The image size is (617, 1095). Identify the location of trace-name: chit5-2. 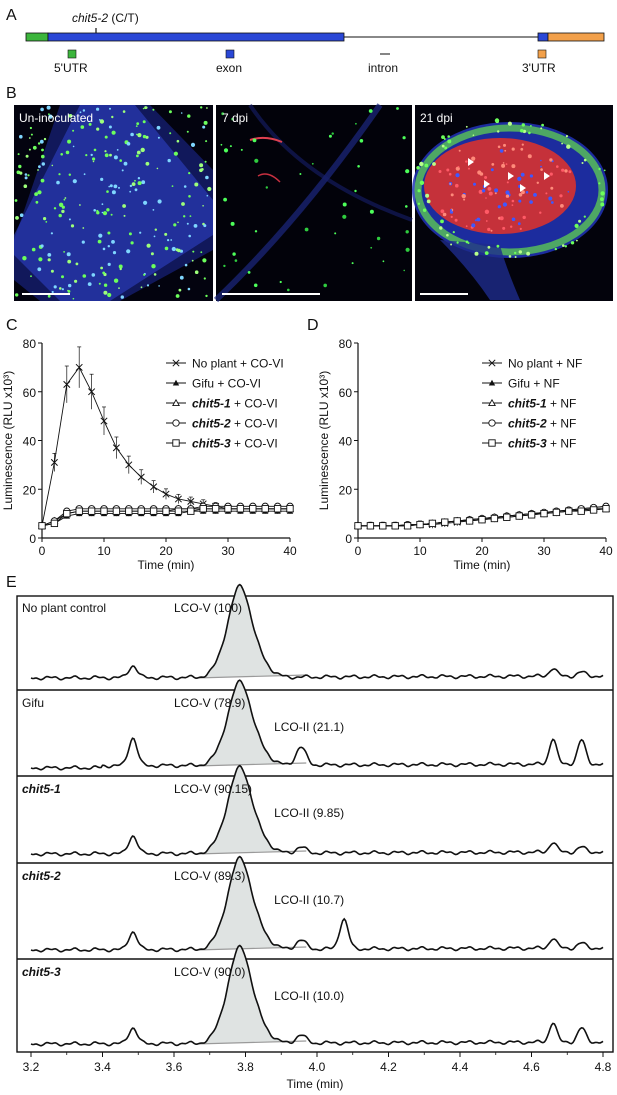
(41, 876).